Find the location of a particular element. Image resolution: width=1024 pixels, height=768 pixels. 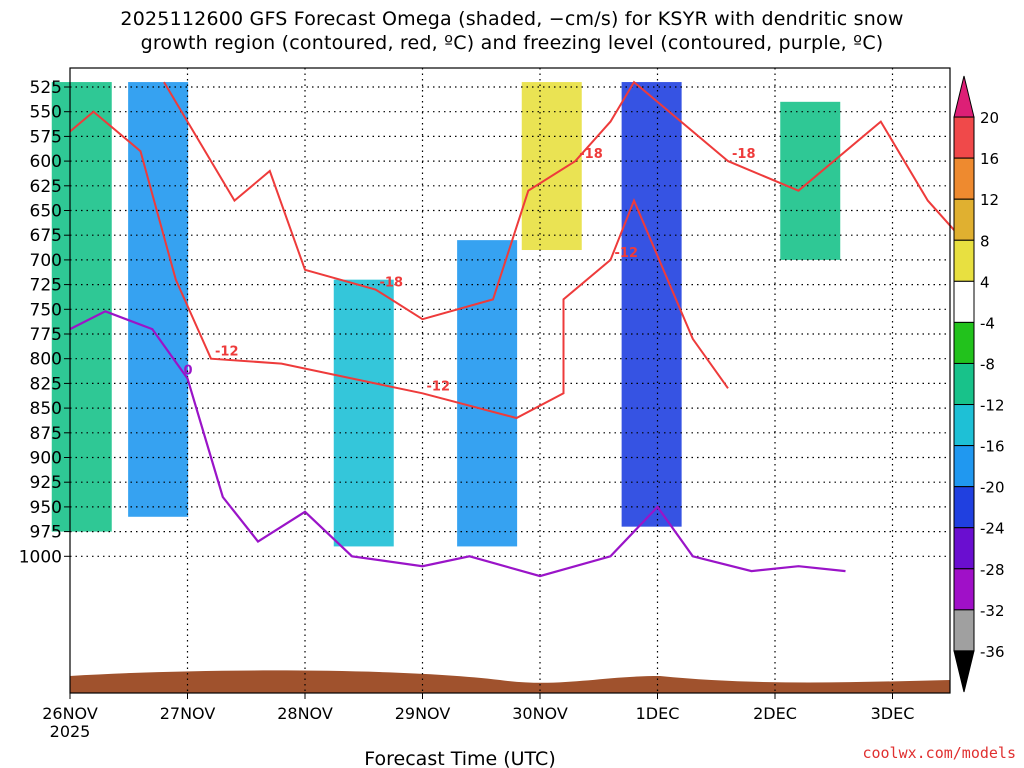

terrain-surface is located at coordinates (510, 681).